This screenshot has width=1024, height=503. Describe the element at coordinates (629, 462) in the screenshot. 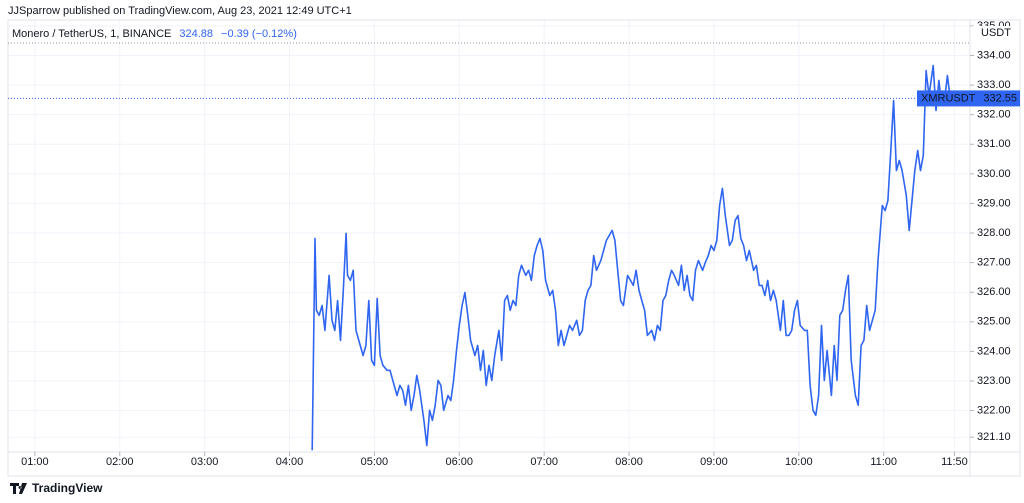

I see `x-tick-label: 08:00` at that location.